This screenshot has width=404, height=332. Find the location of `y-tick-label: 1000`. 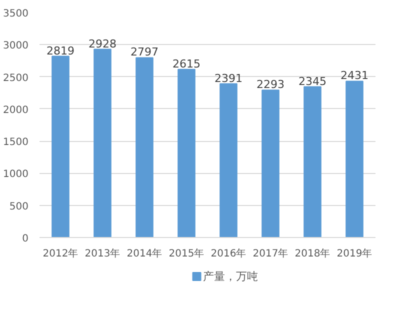

y-tick-label: 1000 is located at coordinates (16, 174).